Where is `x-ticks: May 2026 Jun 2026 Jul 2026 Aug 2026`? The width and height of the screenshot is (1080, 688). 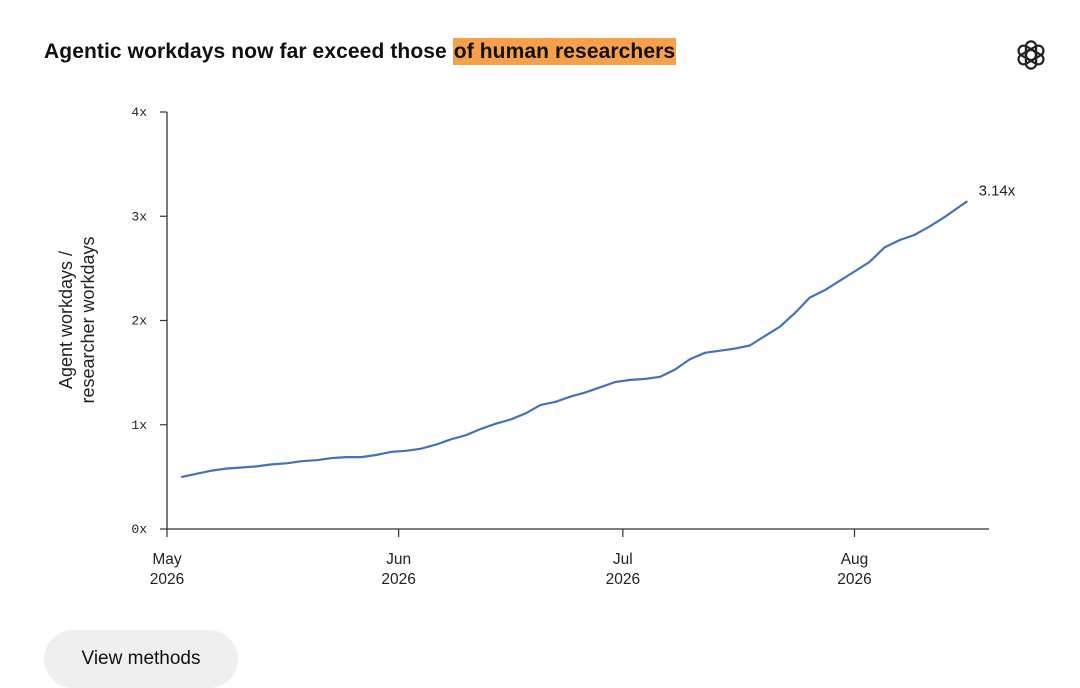
x-ticks: May 2026 Jun 2026 Jul 2026 Aug 2026 is located at coordinates (511, 558).